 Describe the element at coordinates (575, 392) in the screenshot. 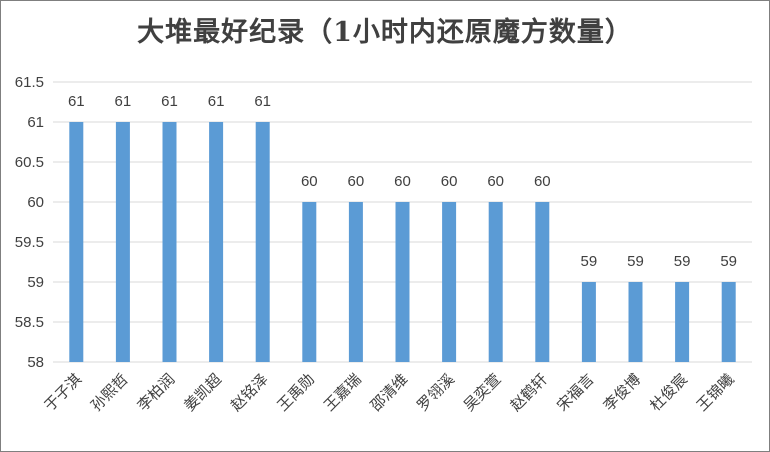

I see `x-tick-label: 宋福言` at that location.